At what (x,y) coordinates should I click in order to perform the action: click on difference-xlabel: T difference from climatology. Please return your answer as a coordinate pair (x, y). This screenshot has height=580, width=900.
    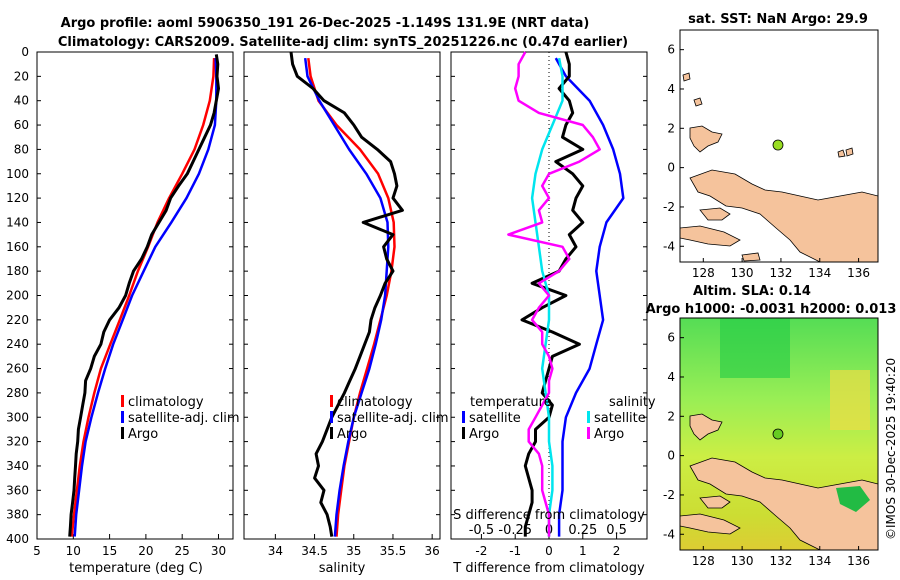
    Looking at the image, I should click on (548, 568).